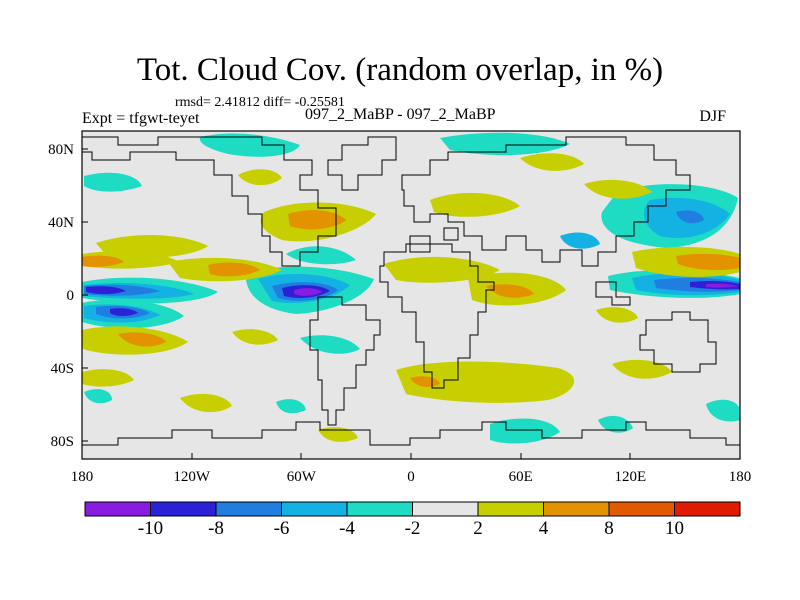  Describe the element at coordinates (141, 118) in the screenshot. I see `experiment-label: Expt = tfgwt-teyet` at that location.